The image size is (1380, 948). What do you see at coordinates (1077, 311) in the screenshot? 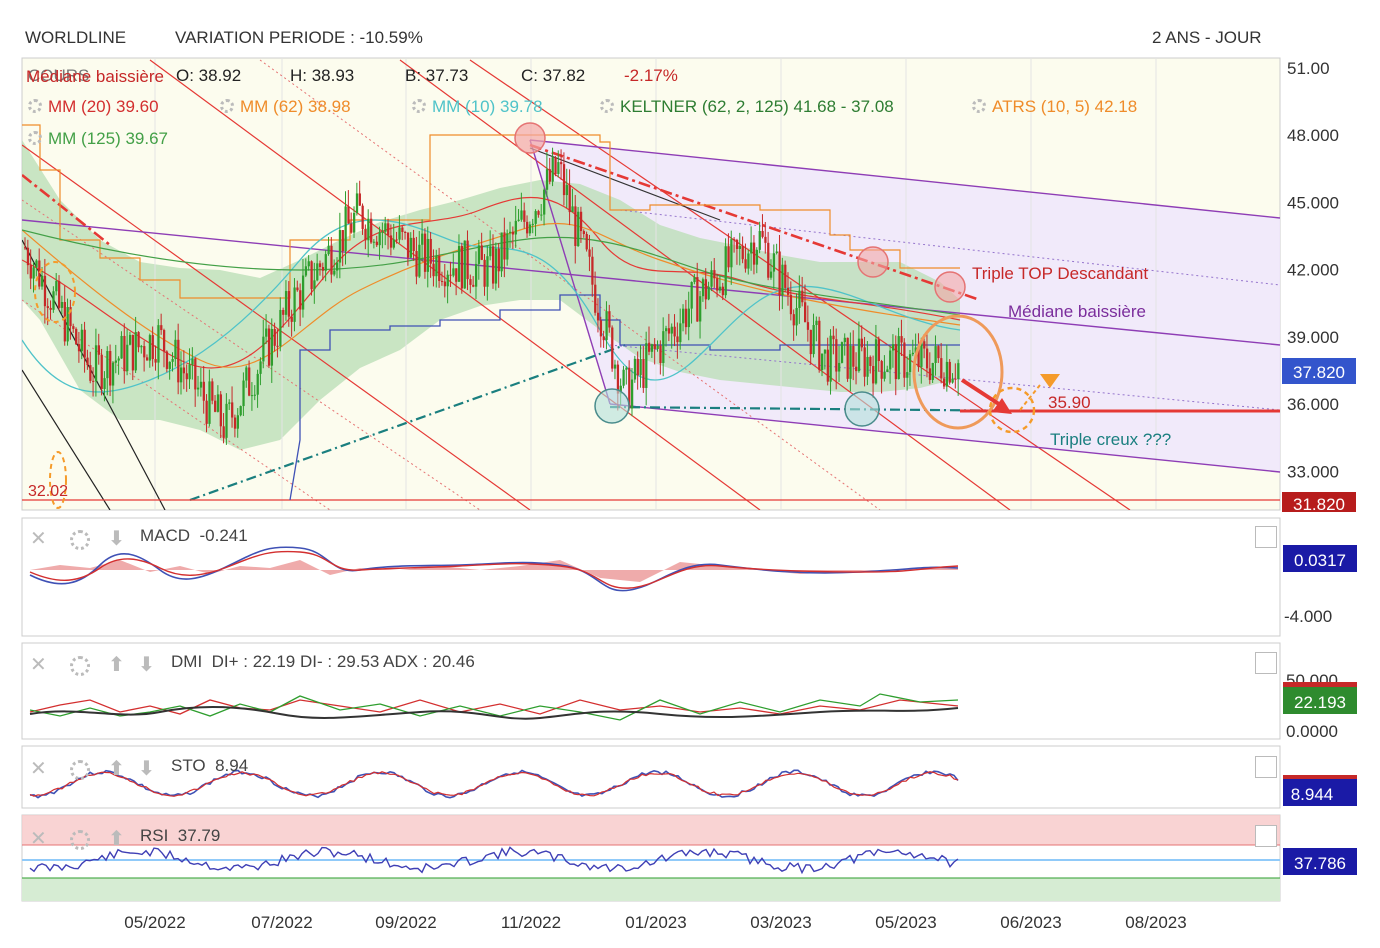
I see `mediane-label: Médiane baissière` at bounding box center [1077, 311].